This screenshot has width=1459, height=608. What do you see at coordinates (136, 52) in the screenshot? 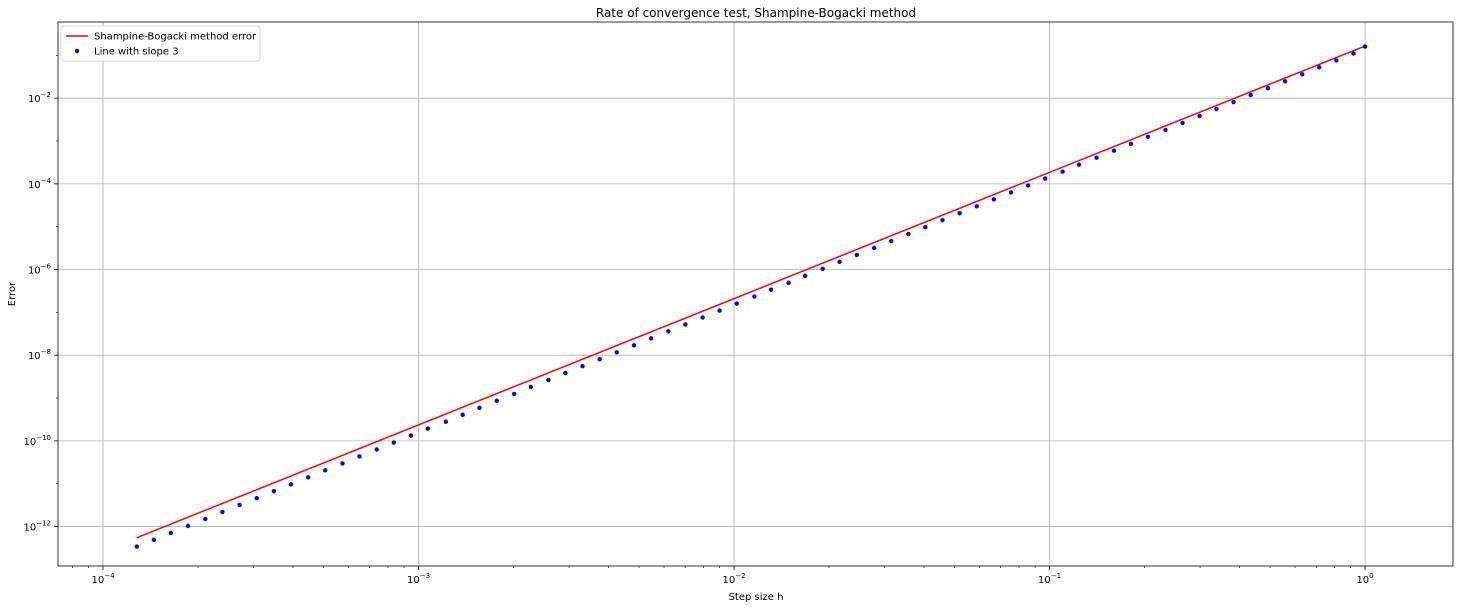
I see `legend-label-slope: Line with slope 3` at bounding box center [136, 52].